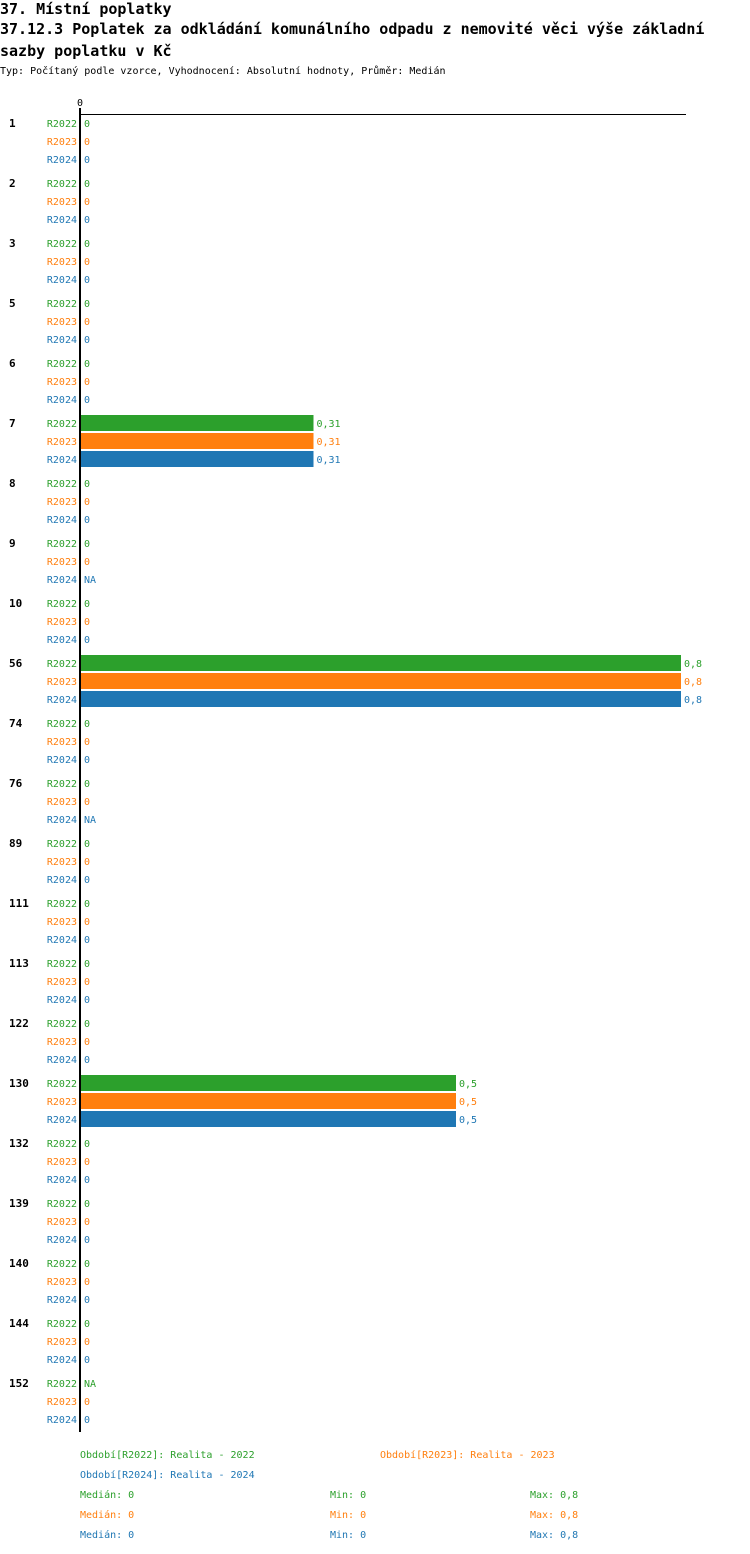 The height and width of the screenshot is (1554, 750). What do you see at coordinates (467, 1455) in the screenshot?
I see `legend-item-r2023: Období[R2023]: Realita - 2023` at bounding box center [467, 1455].